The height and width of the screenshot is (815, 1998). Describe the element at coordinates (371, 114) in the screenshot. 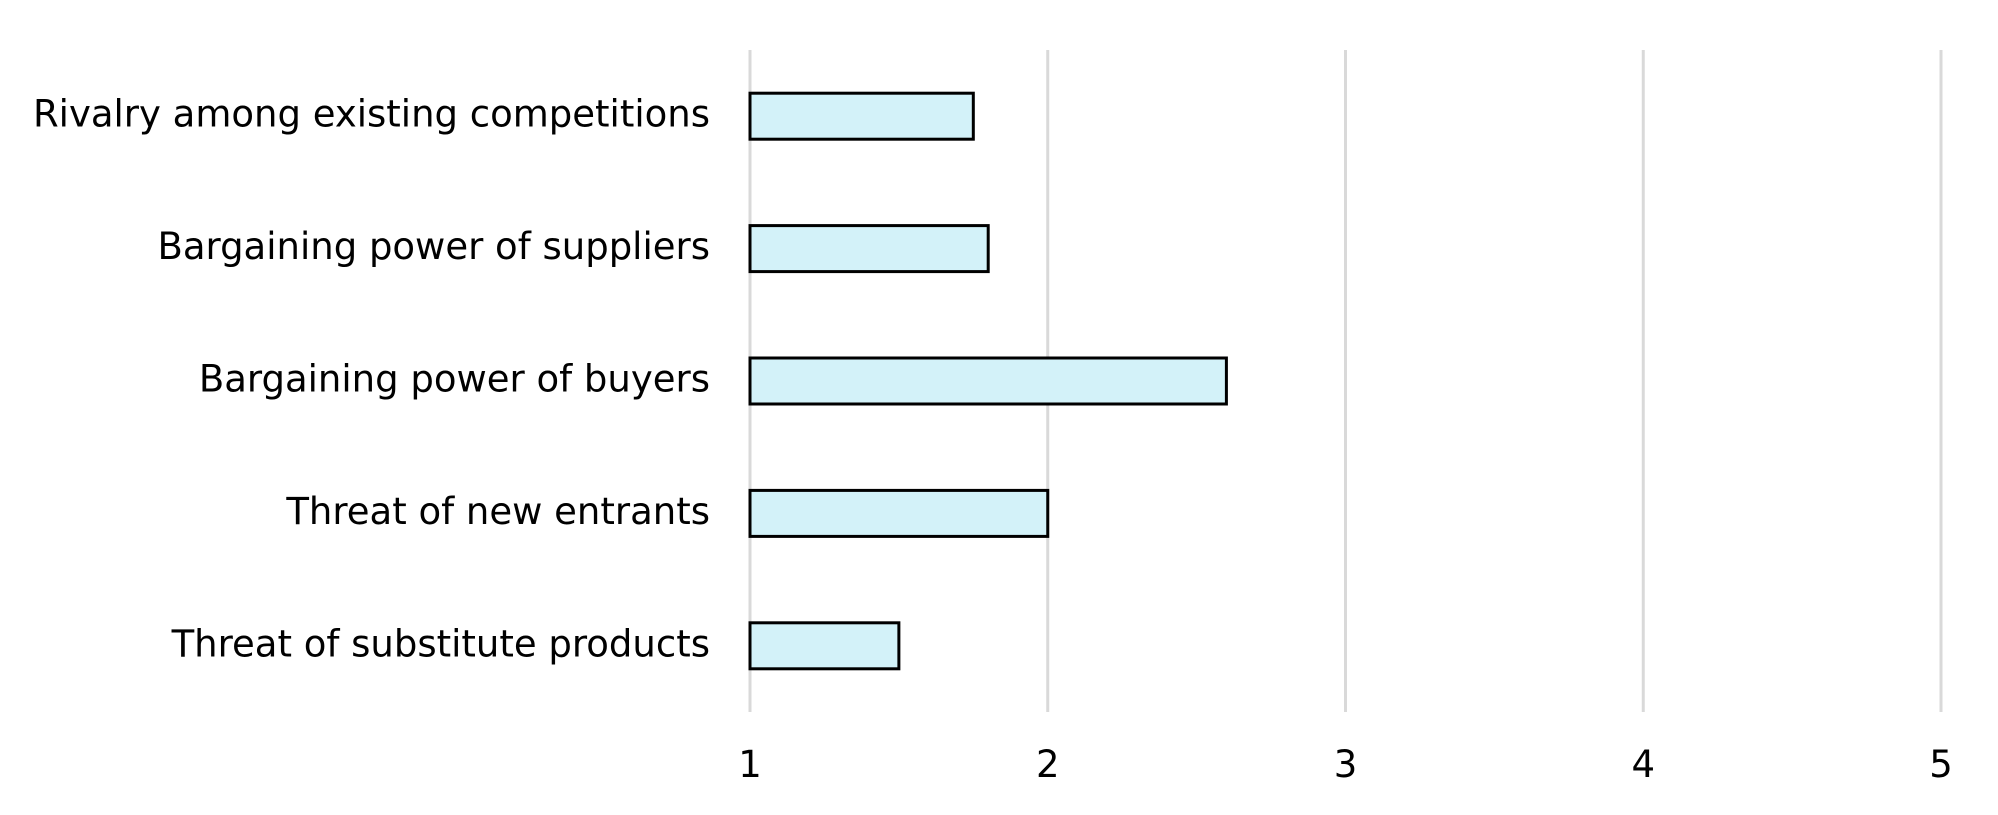

I see `category-label: Rivalry among existing competitions` at that location.